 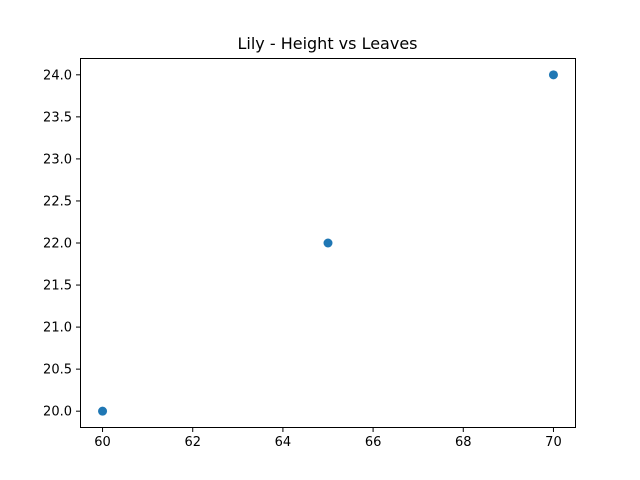 What do you see at coordinates (373, 442) in the screenshot?
I see `x-tick-label: 66` at bounding box center [373, 442].